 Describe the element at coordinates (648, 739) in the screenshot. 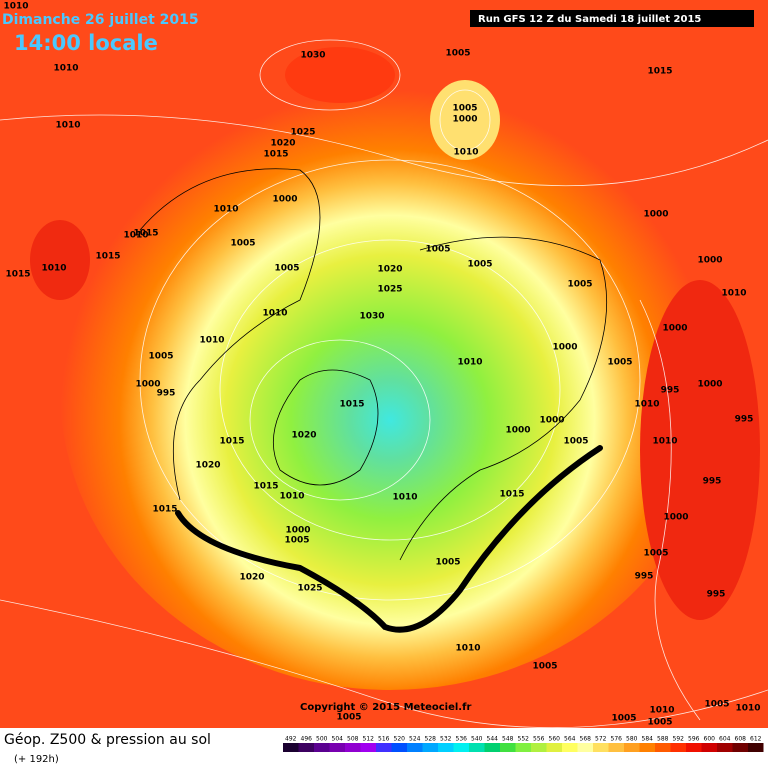

I see `scale-label: 584` at that location.